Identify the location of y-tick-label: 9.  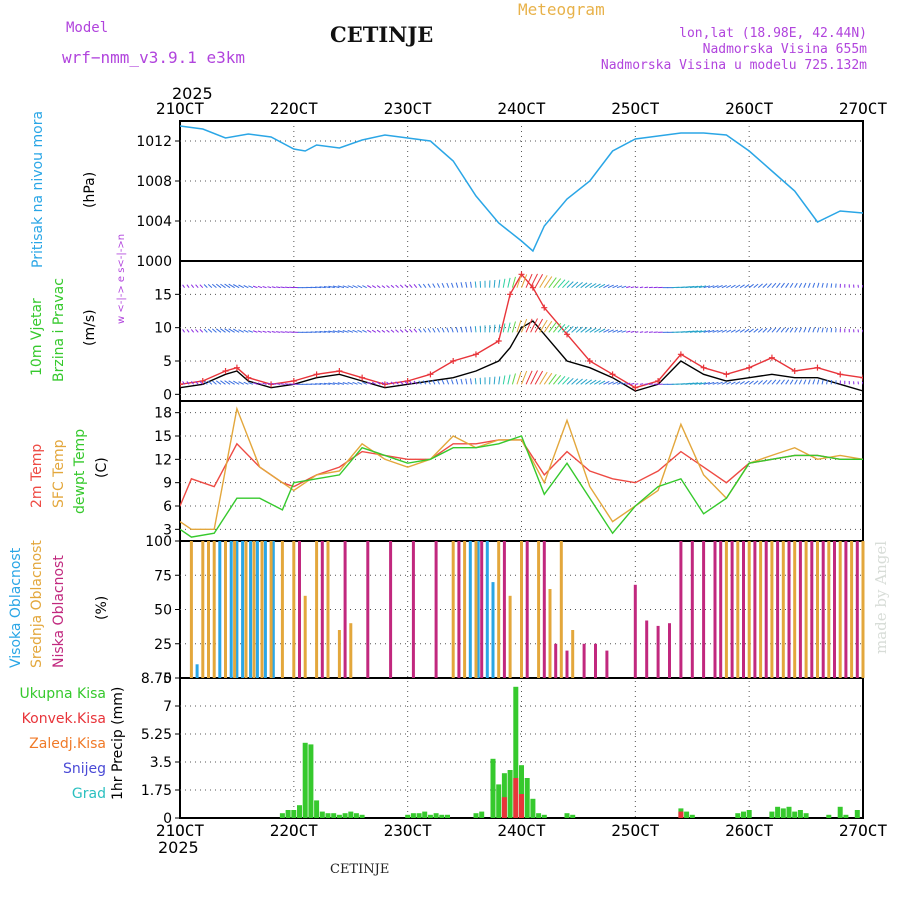
(167, 484).